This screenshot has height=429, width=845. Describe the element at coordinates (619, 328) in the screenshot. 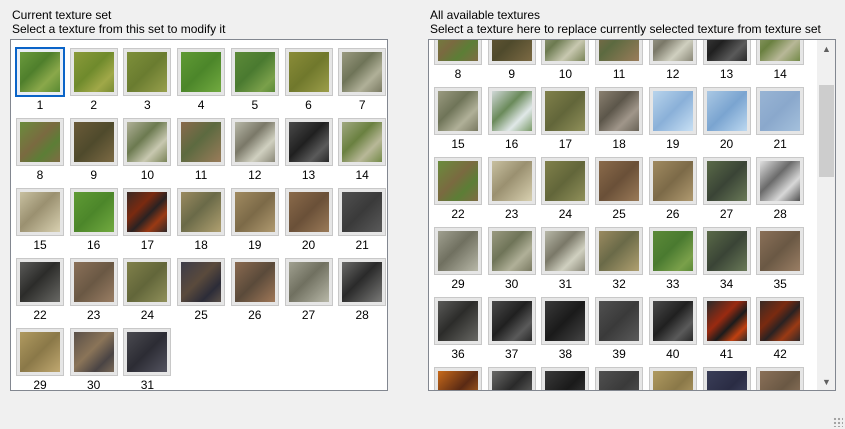

I see `available-texture-tile: 39` at that location.